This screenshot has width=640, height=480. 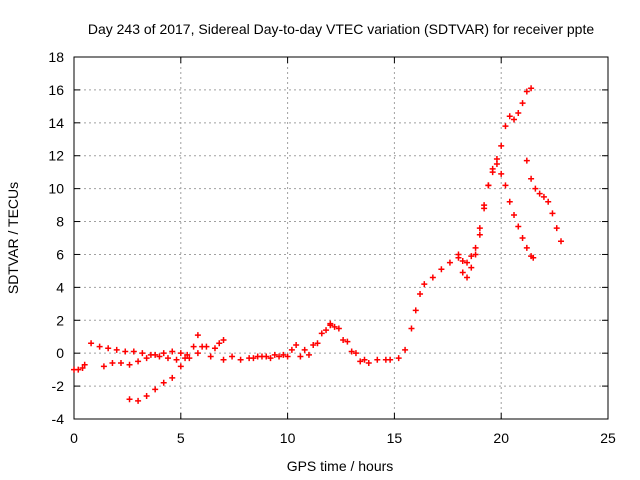 What do you see at coordinates (58, 419) in the screenshot?
I see `y-tick-label: -4` at bounding box center [58, 419].